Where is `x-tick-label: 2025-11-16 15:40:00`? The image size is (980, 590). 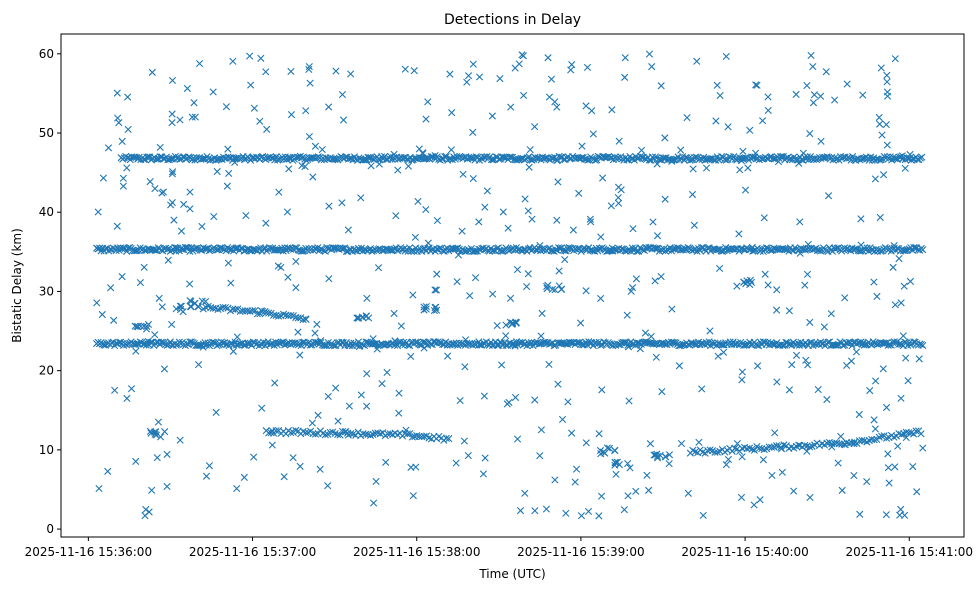 x-tick-label: 2025-11-16 15:40:00 is located at coordinates (744, 552).